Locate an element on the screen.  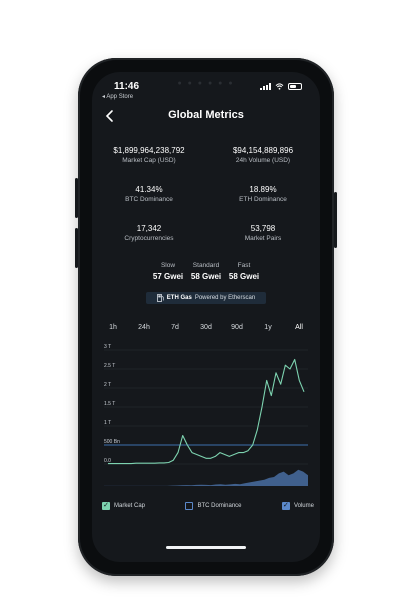
gas-label: Slow is located at coordinates (168, 265).